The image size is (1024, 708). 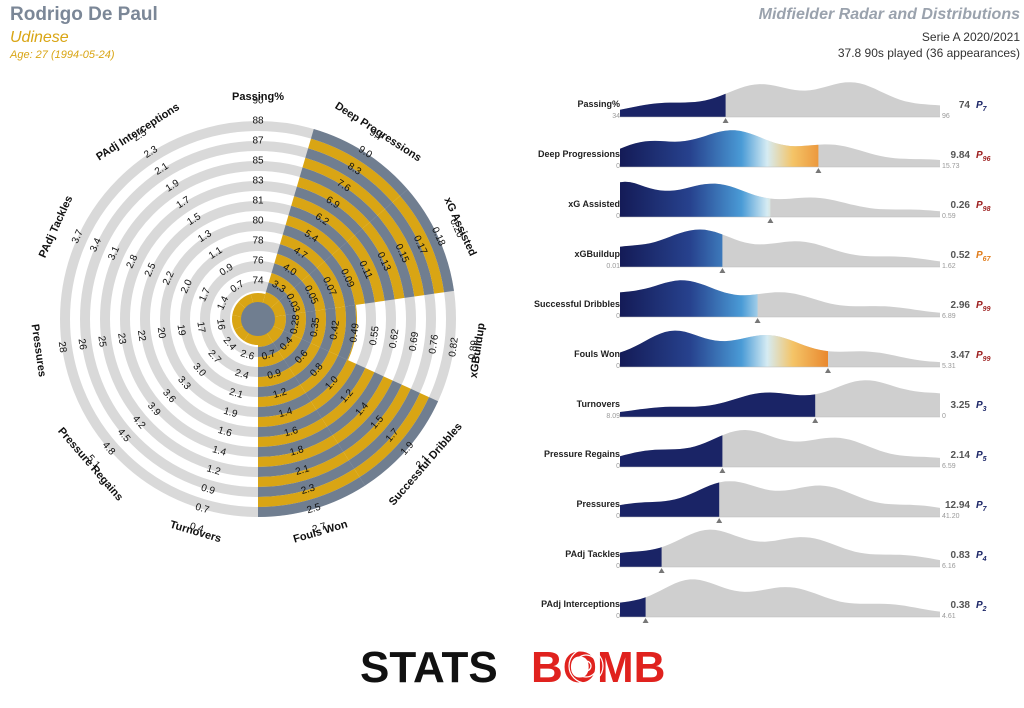 What do you see at coordinates (202, 509) in the screenshot?
I see `radar-tick-6-8: 0.7` at bounding box center [202, 509].